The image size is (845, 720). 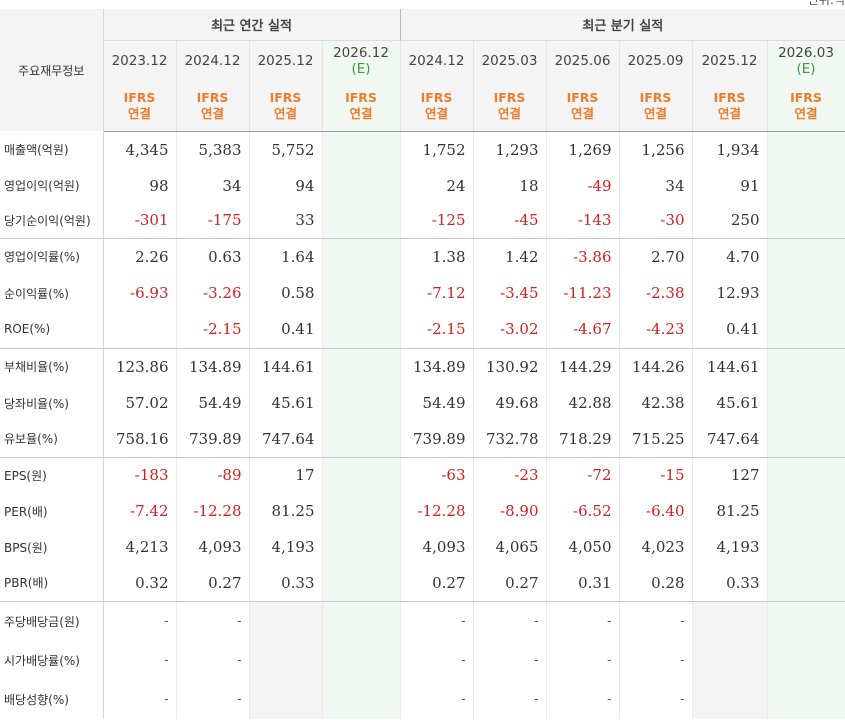 I want to click on value-cell: 747.64, so click(x=286, y=439).